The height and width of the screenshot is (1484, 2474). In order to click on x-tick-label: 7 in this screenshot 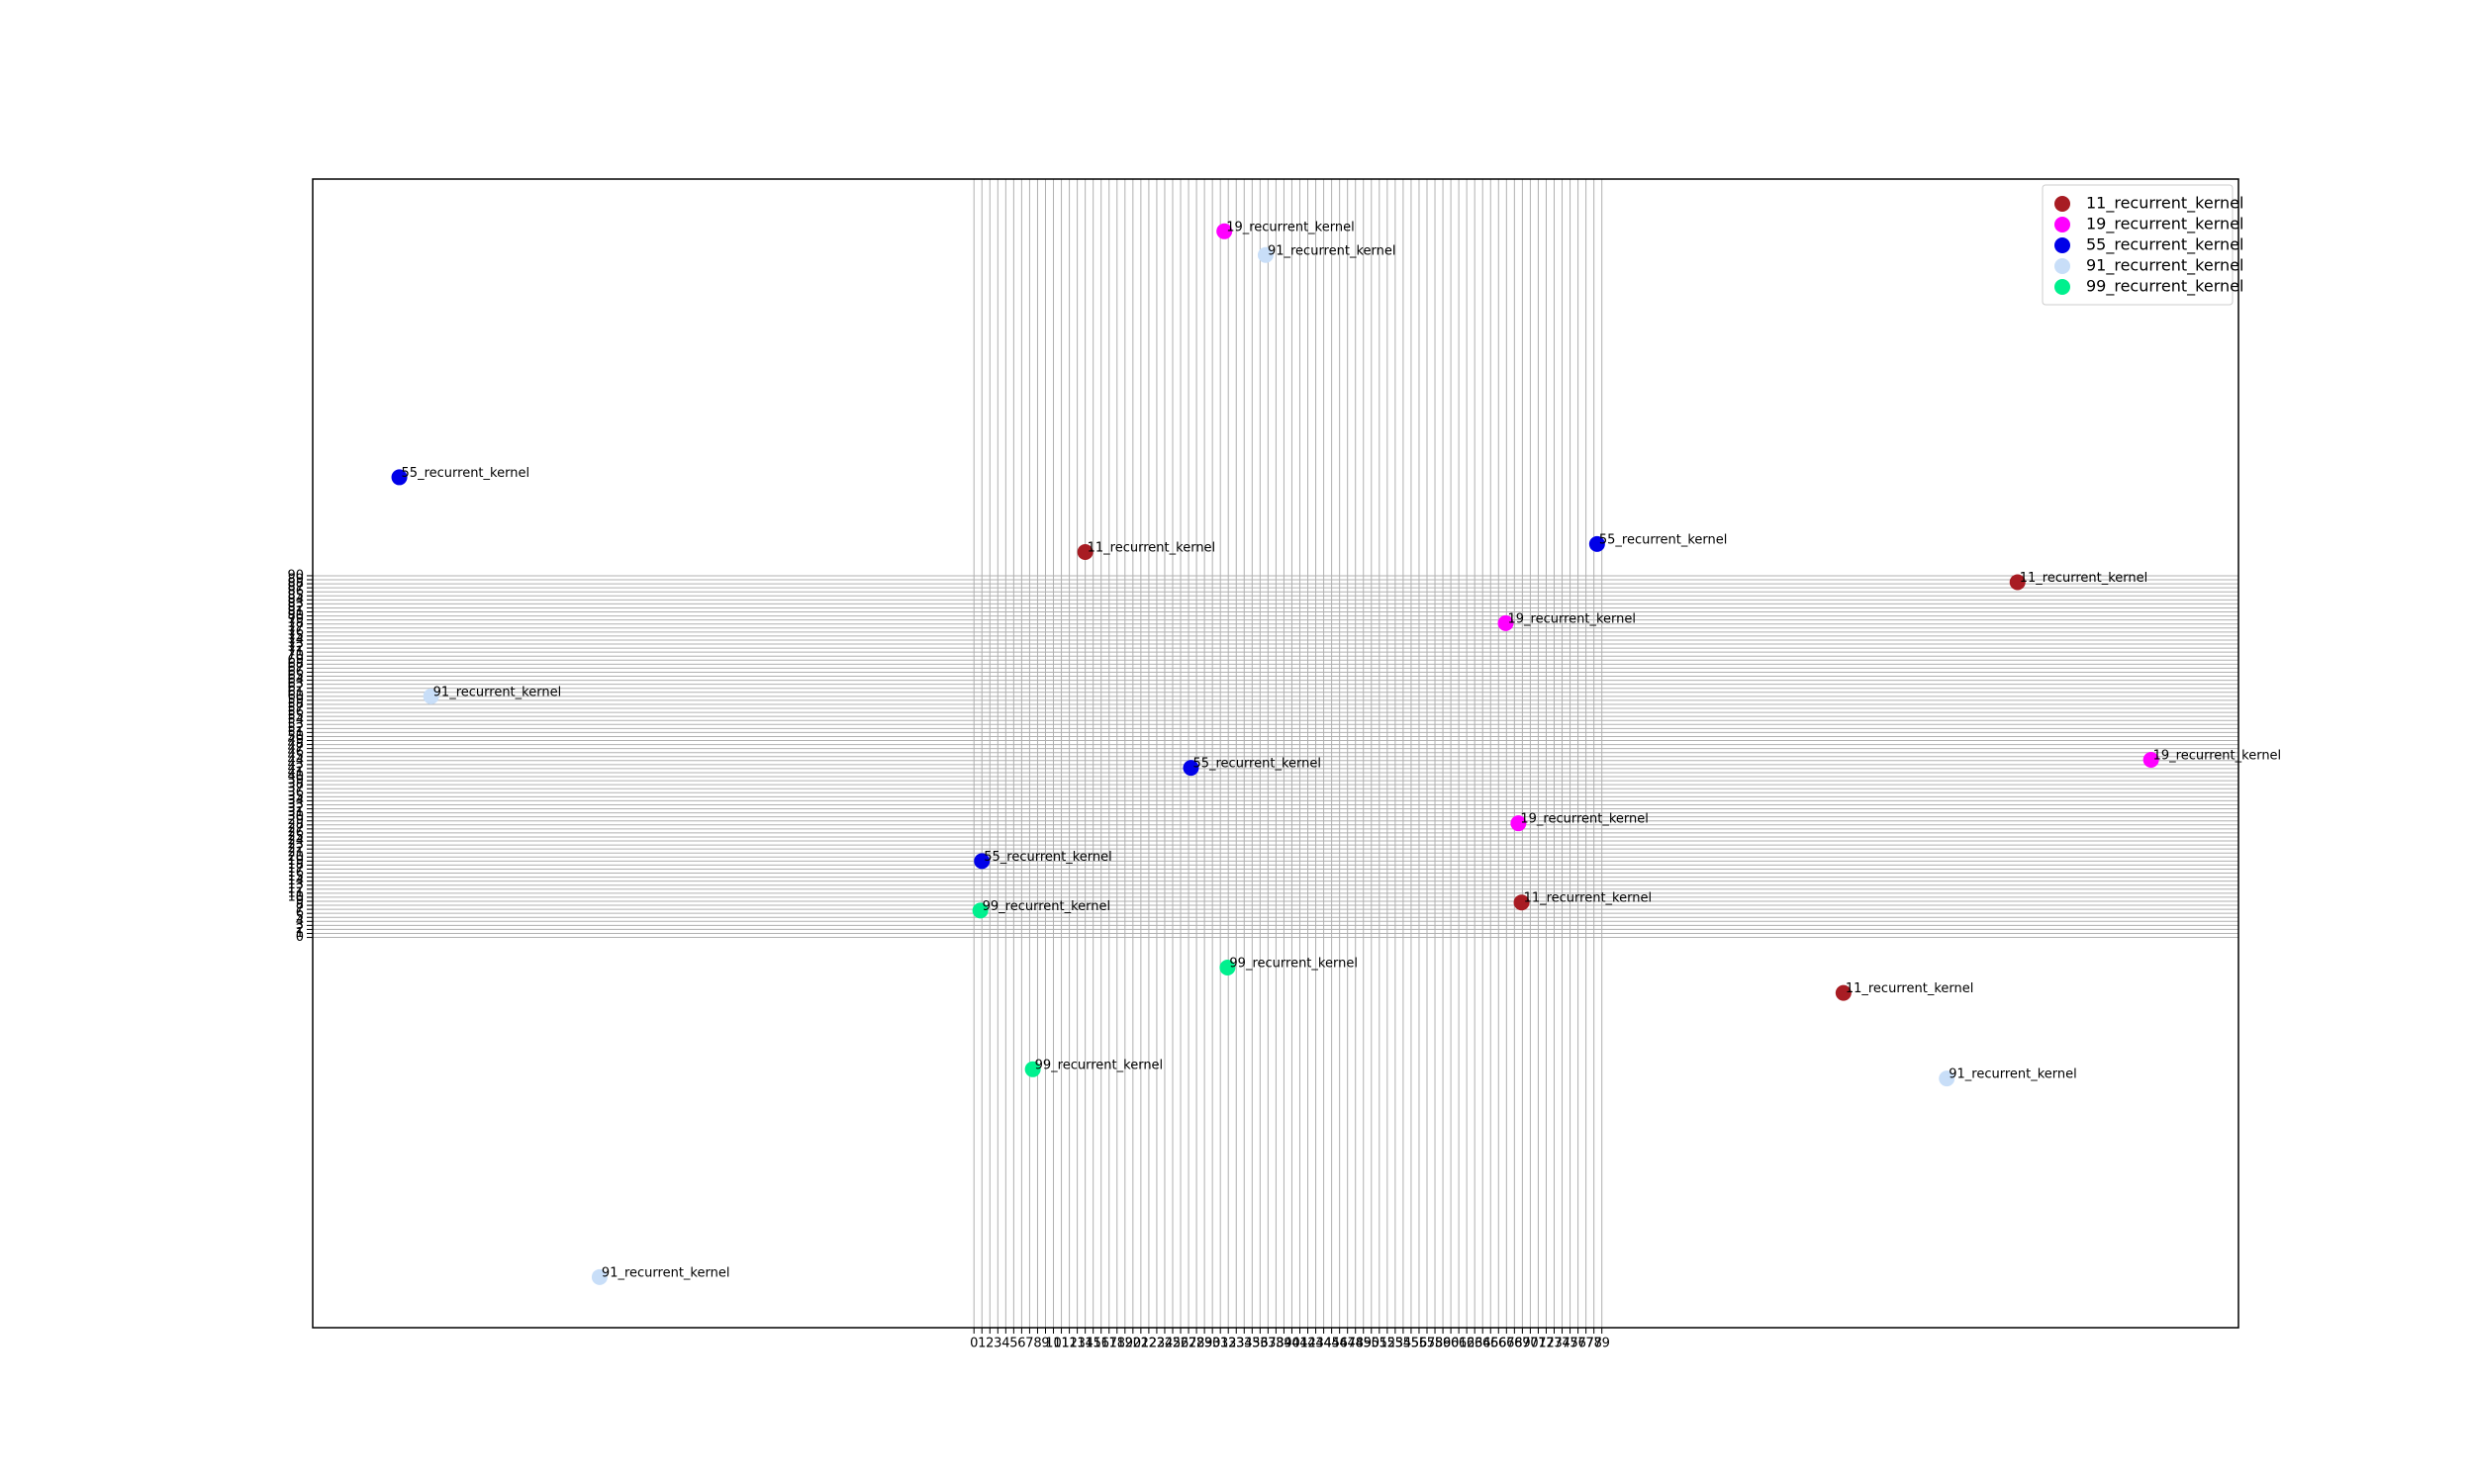, I will do `click(1029, 1344)`.